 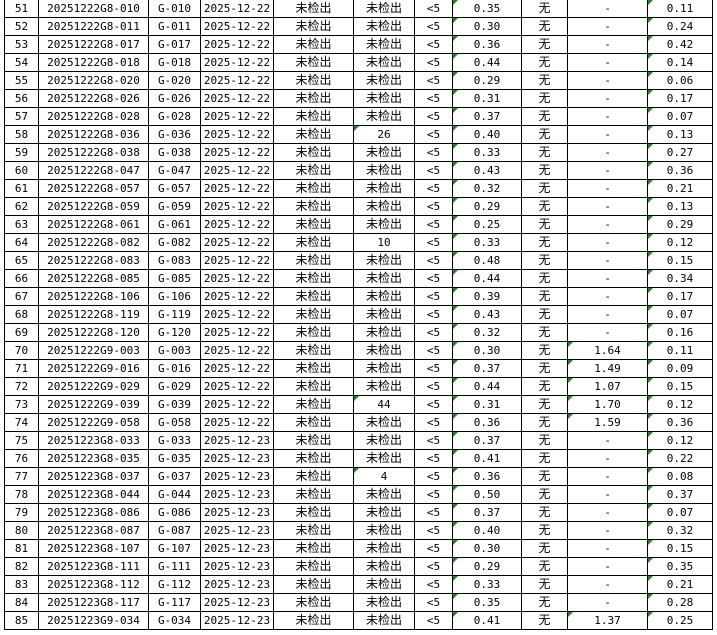 I want to click on cell-value-d: 0.32, so click(x=487, y=188).